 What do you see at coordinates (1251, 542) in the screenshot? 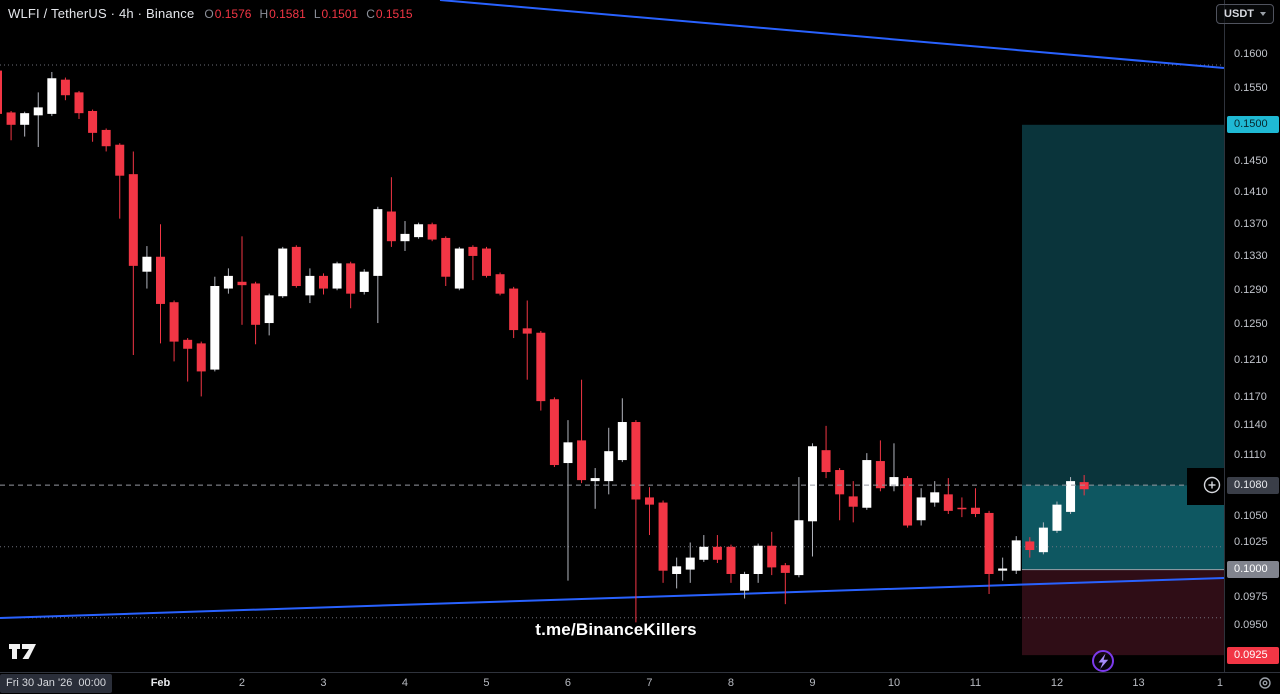
I see `price-tick-label: 0.1025` at bounding box center [1251, 542].